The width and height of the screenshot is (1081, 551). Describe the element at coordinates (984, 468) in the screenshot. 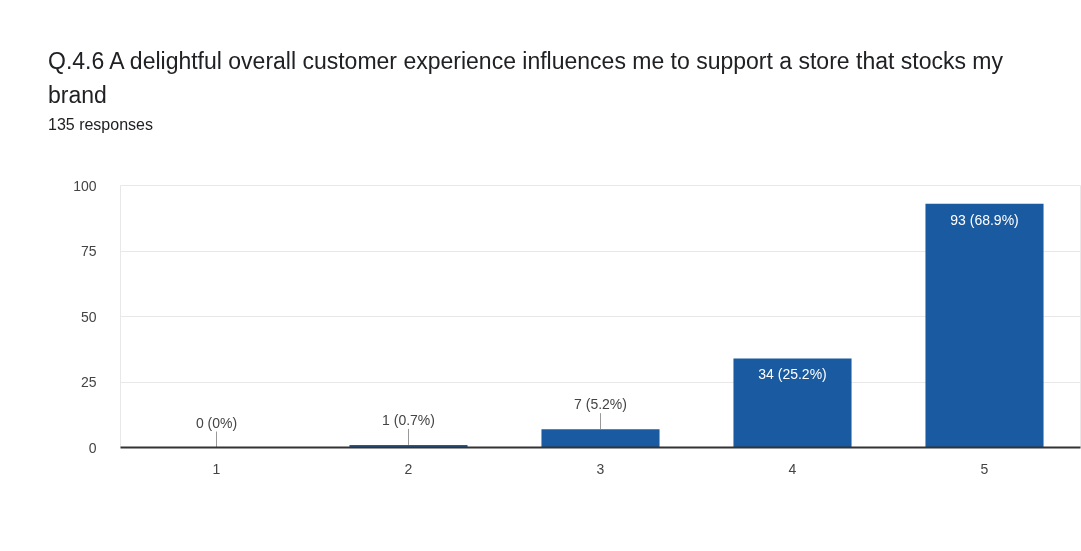

I see `x-tick-label: 5` at that location.